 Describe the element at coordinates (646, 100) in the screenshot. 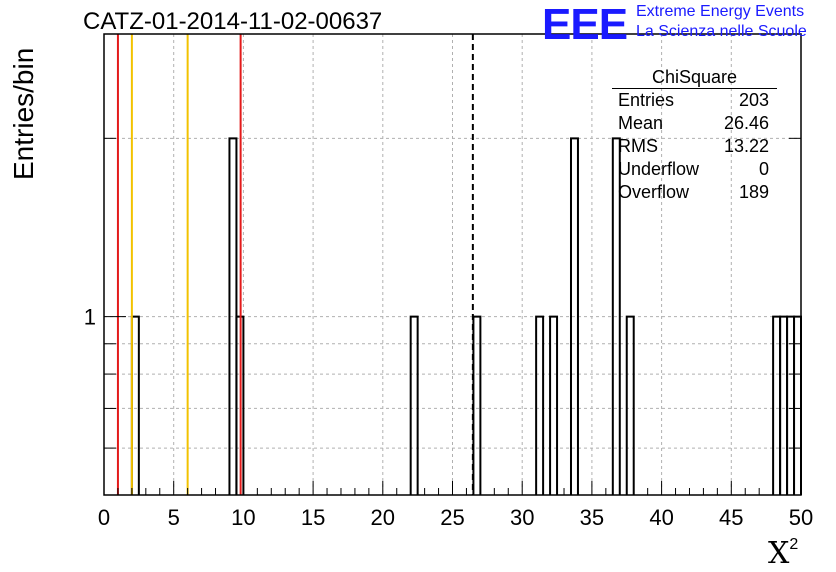

I see `stats-label: Entries` at that location.